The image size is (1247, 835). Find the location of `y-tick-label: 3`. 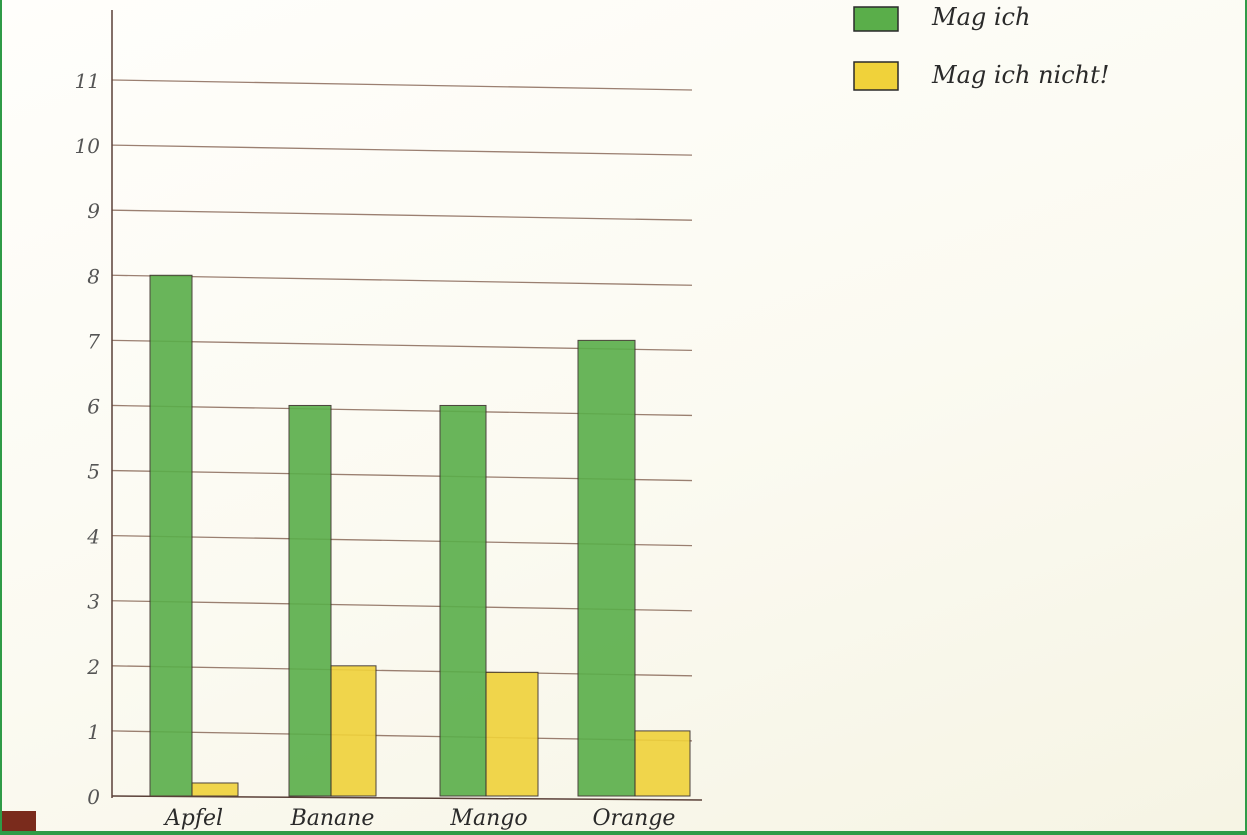

y-tick-label: 3 is located at coordinates (93, 602).